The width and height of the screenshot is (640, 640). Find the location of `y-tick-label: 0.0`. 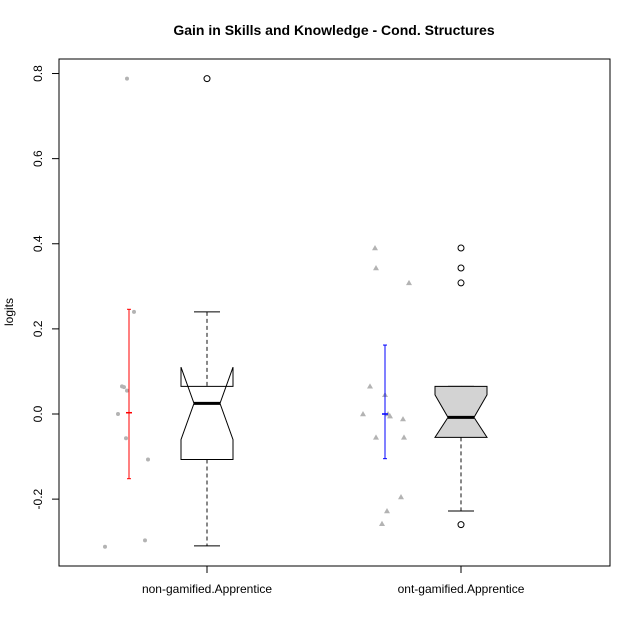

y-tick-label: 0.0 is located at coordinates (38, 413).